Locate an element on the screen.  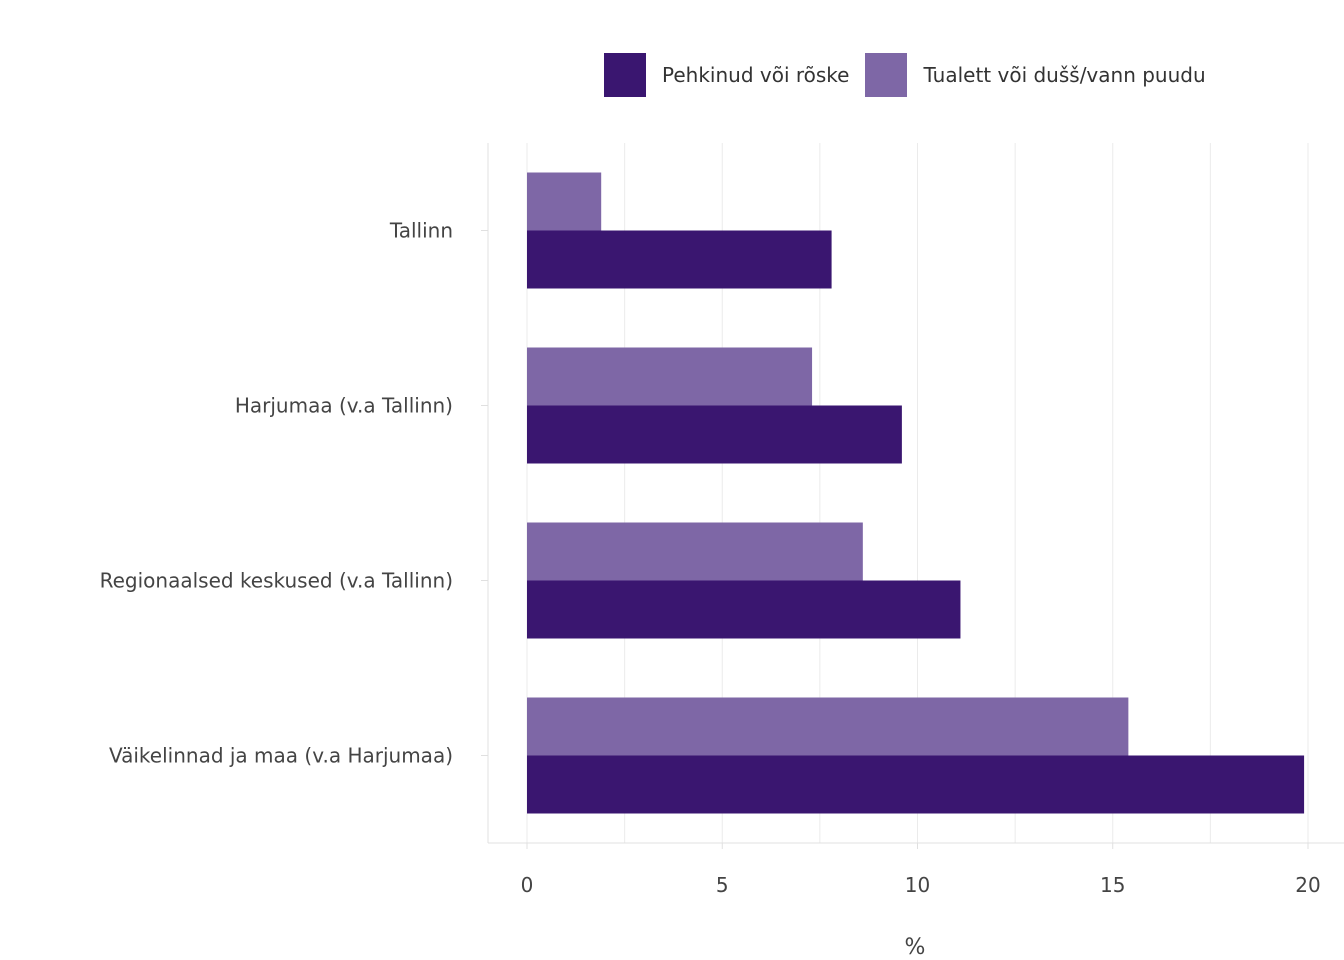
x-tick-label: 10 is located at coordinates (917, 885).